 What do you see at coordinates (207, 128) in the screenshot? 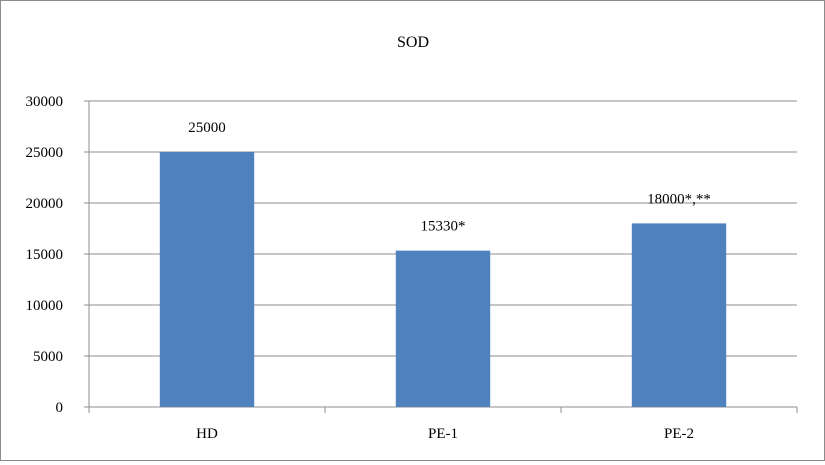
I see `data-label: 25000` at bounding box center [207, 128].